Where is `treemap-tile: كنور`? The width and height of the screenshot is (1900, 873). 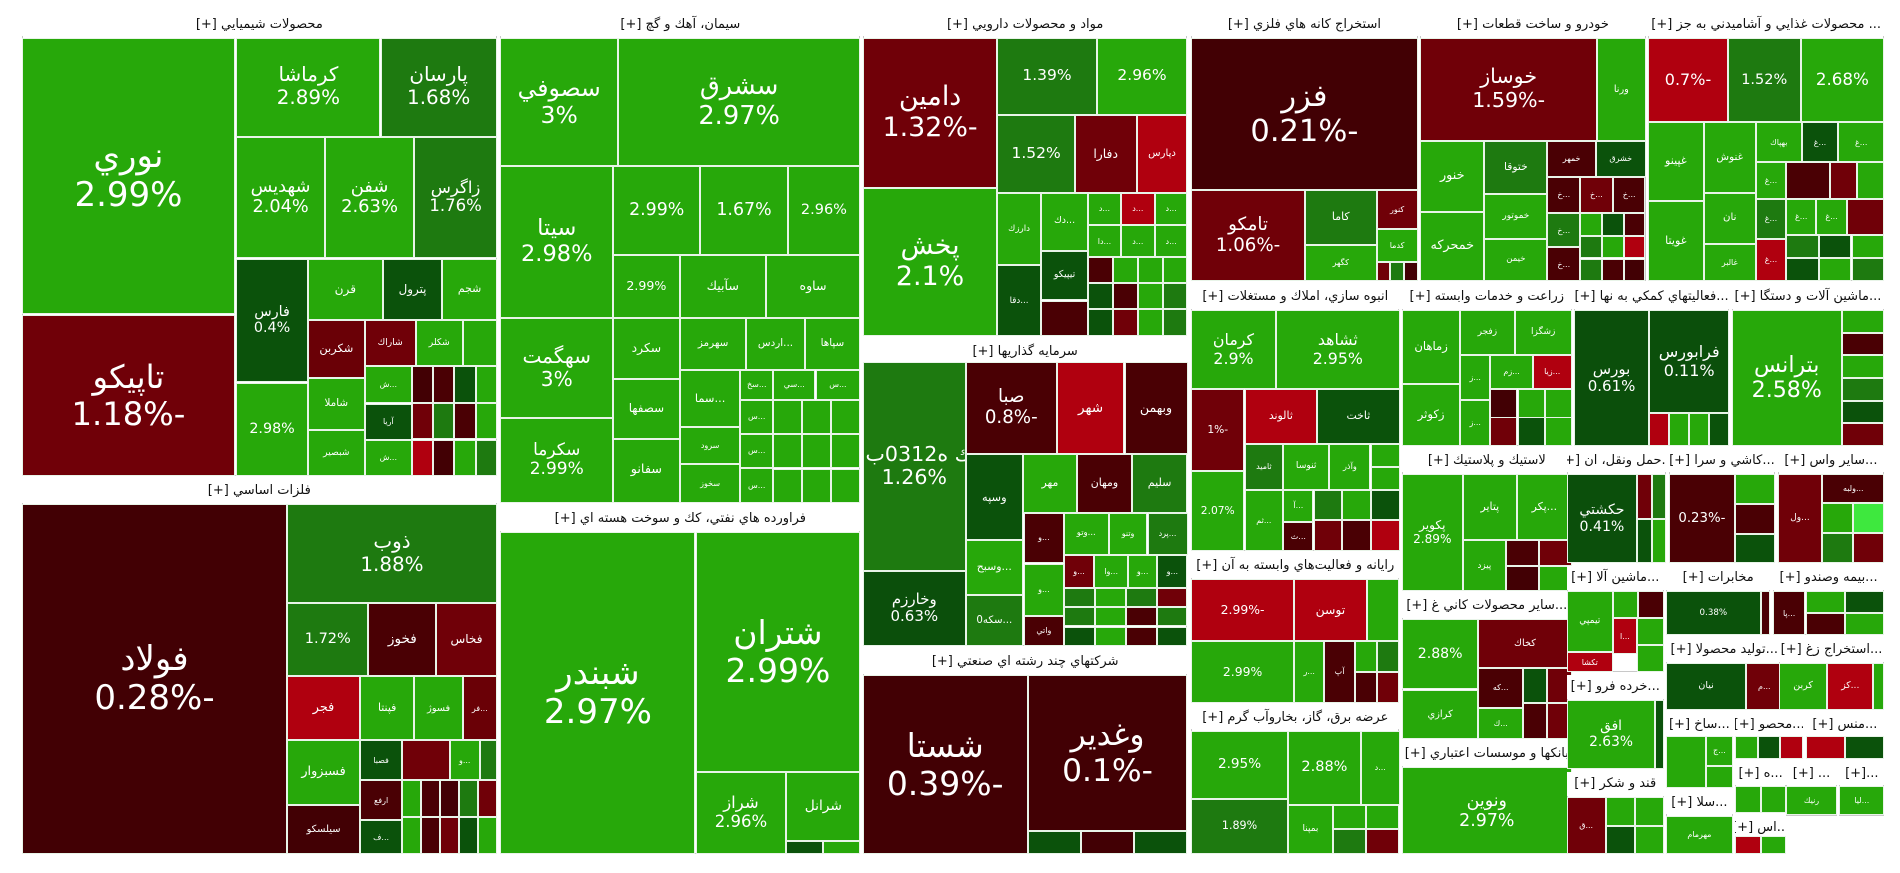
treemap-tile: كنور is located at coordinates (1397, 209).